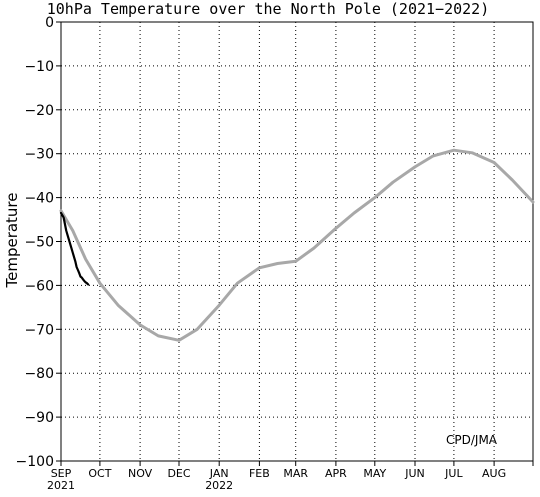  Describe the element at coordinates (61, 473) in the screenshot. I see `x-tick-label: SEP` at that location.